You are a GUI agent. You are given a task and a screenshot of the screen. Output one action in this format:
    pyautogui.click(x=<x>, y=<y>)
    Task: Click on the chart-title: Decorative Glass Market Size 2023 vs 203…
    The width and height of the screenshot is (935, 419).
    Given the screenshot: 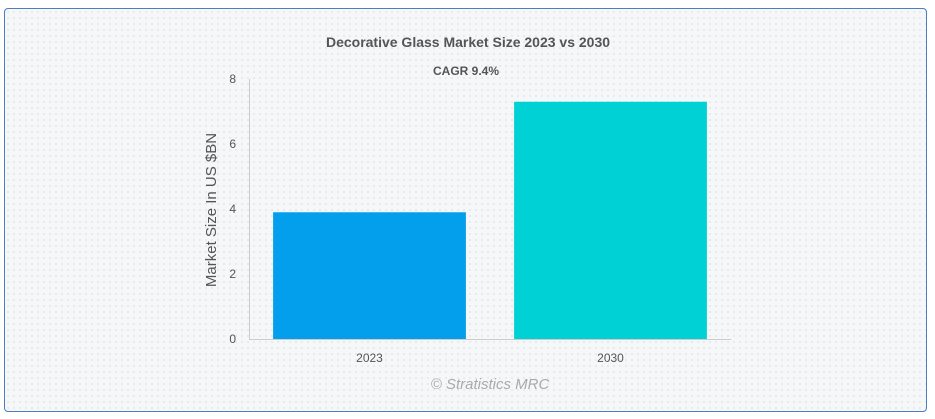 What is the action you would take?
    pyautogui.click(x=468, y=42)
    